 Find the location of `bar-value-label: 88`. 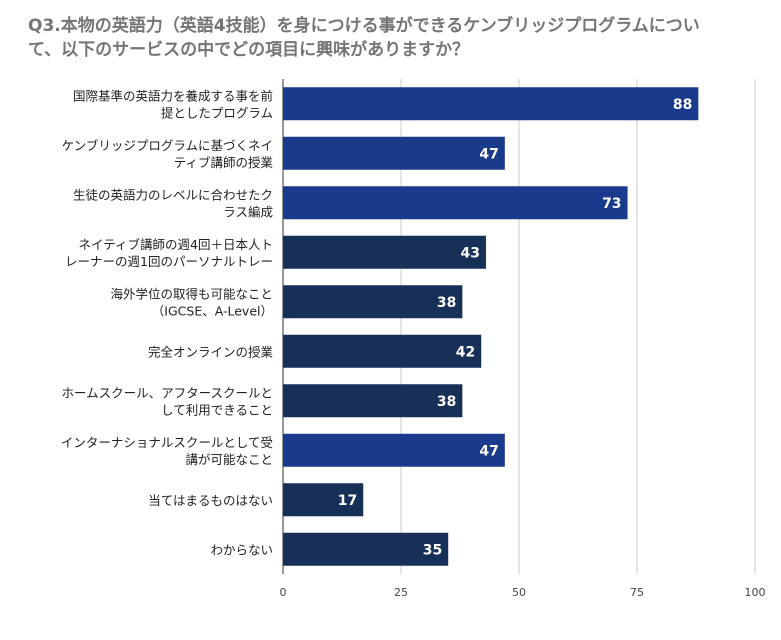

bar-value-label: 88 is located at coordinates (682, 105).